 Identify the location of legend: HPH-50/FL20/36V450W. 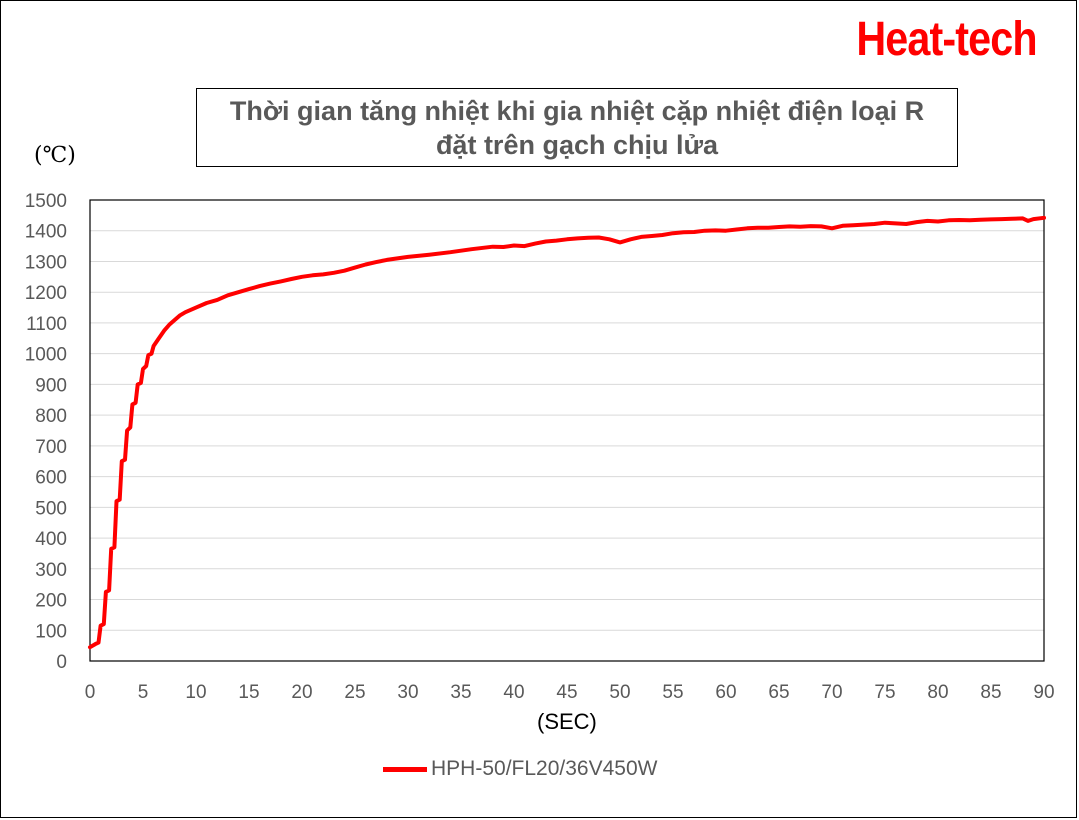
(520, 769).